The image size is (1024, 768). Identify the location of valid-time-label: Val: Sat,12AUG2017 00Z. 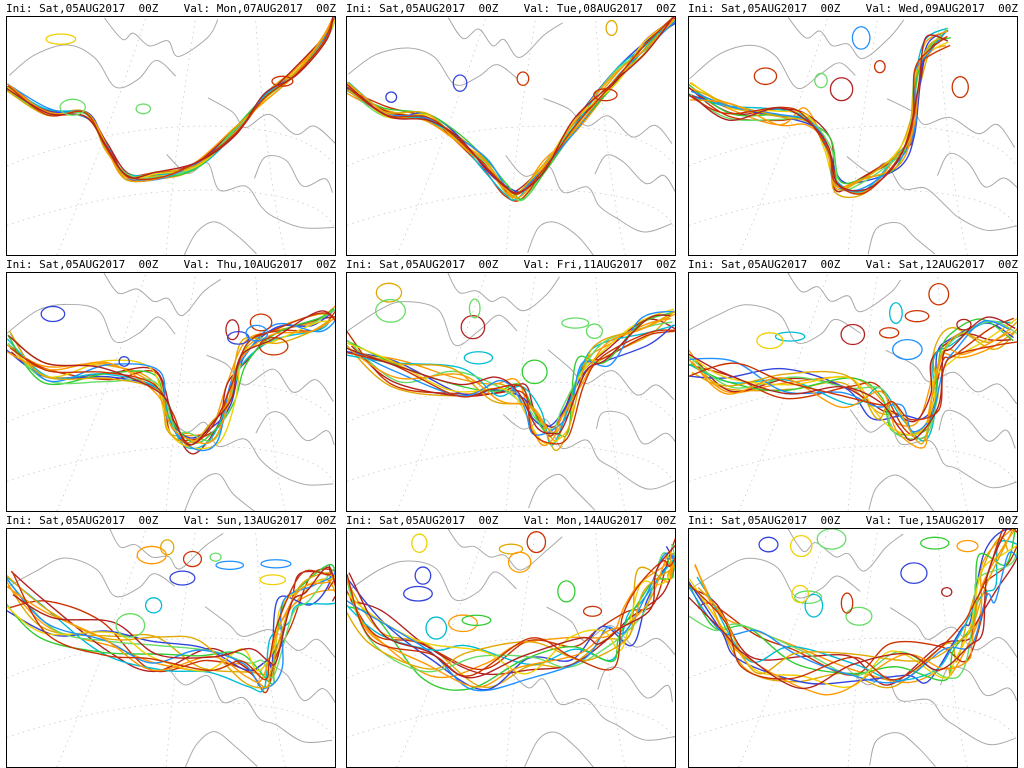
(942, 265).